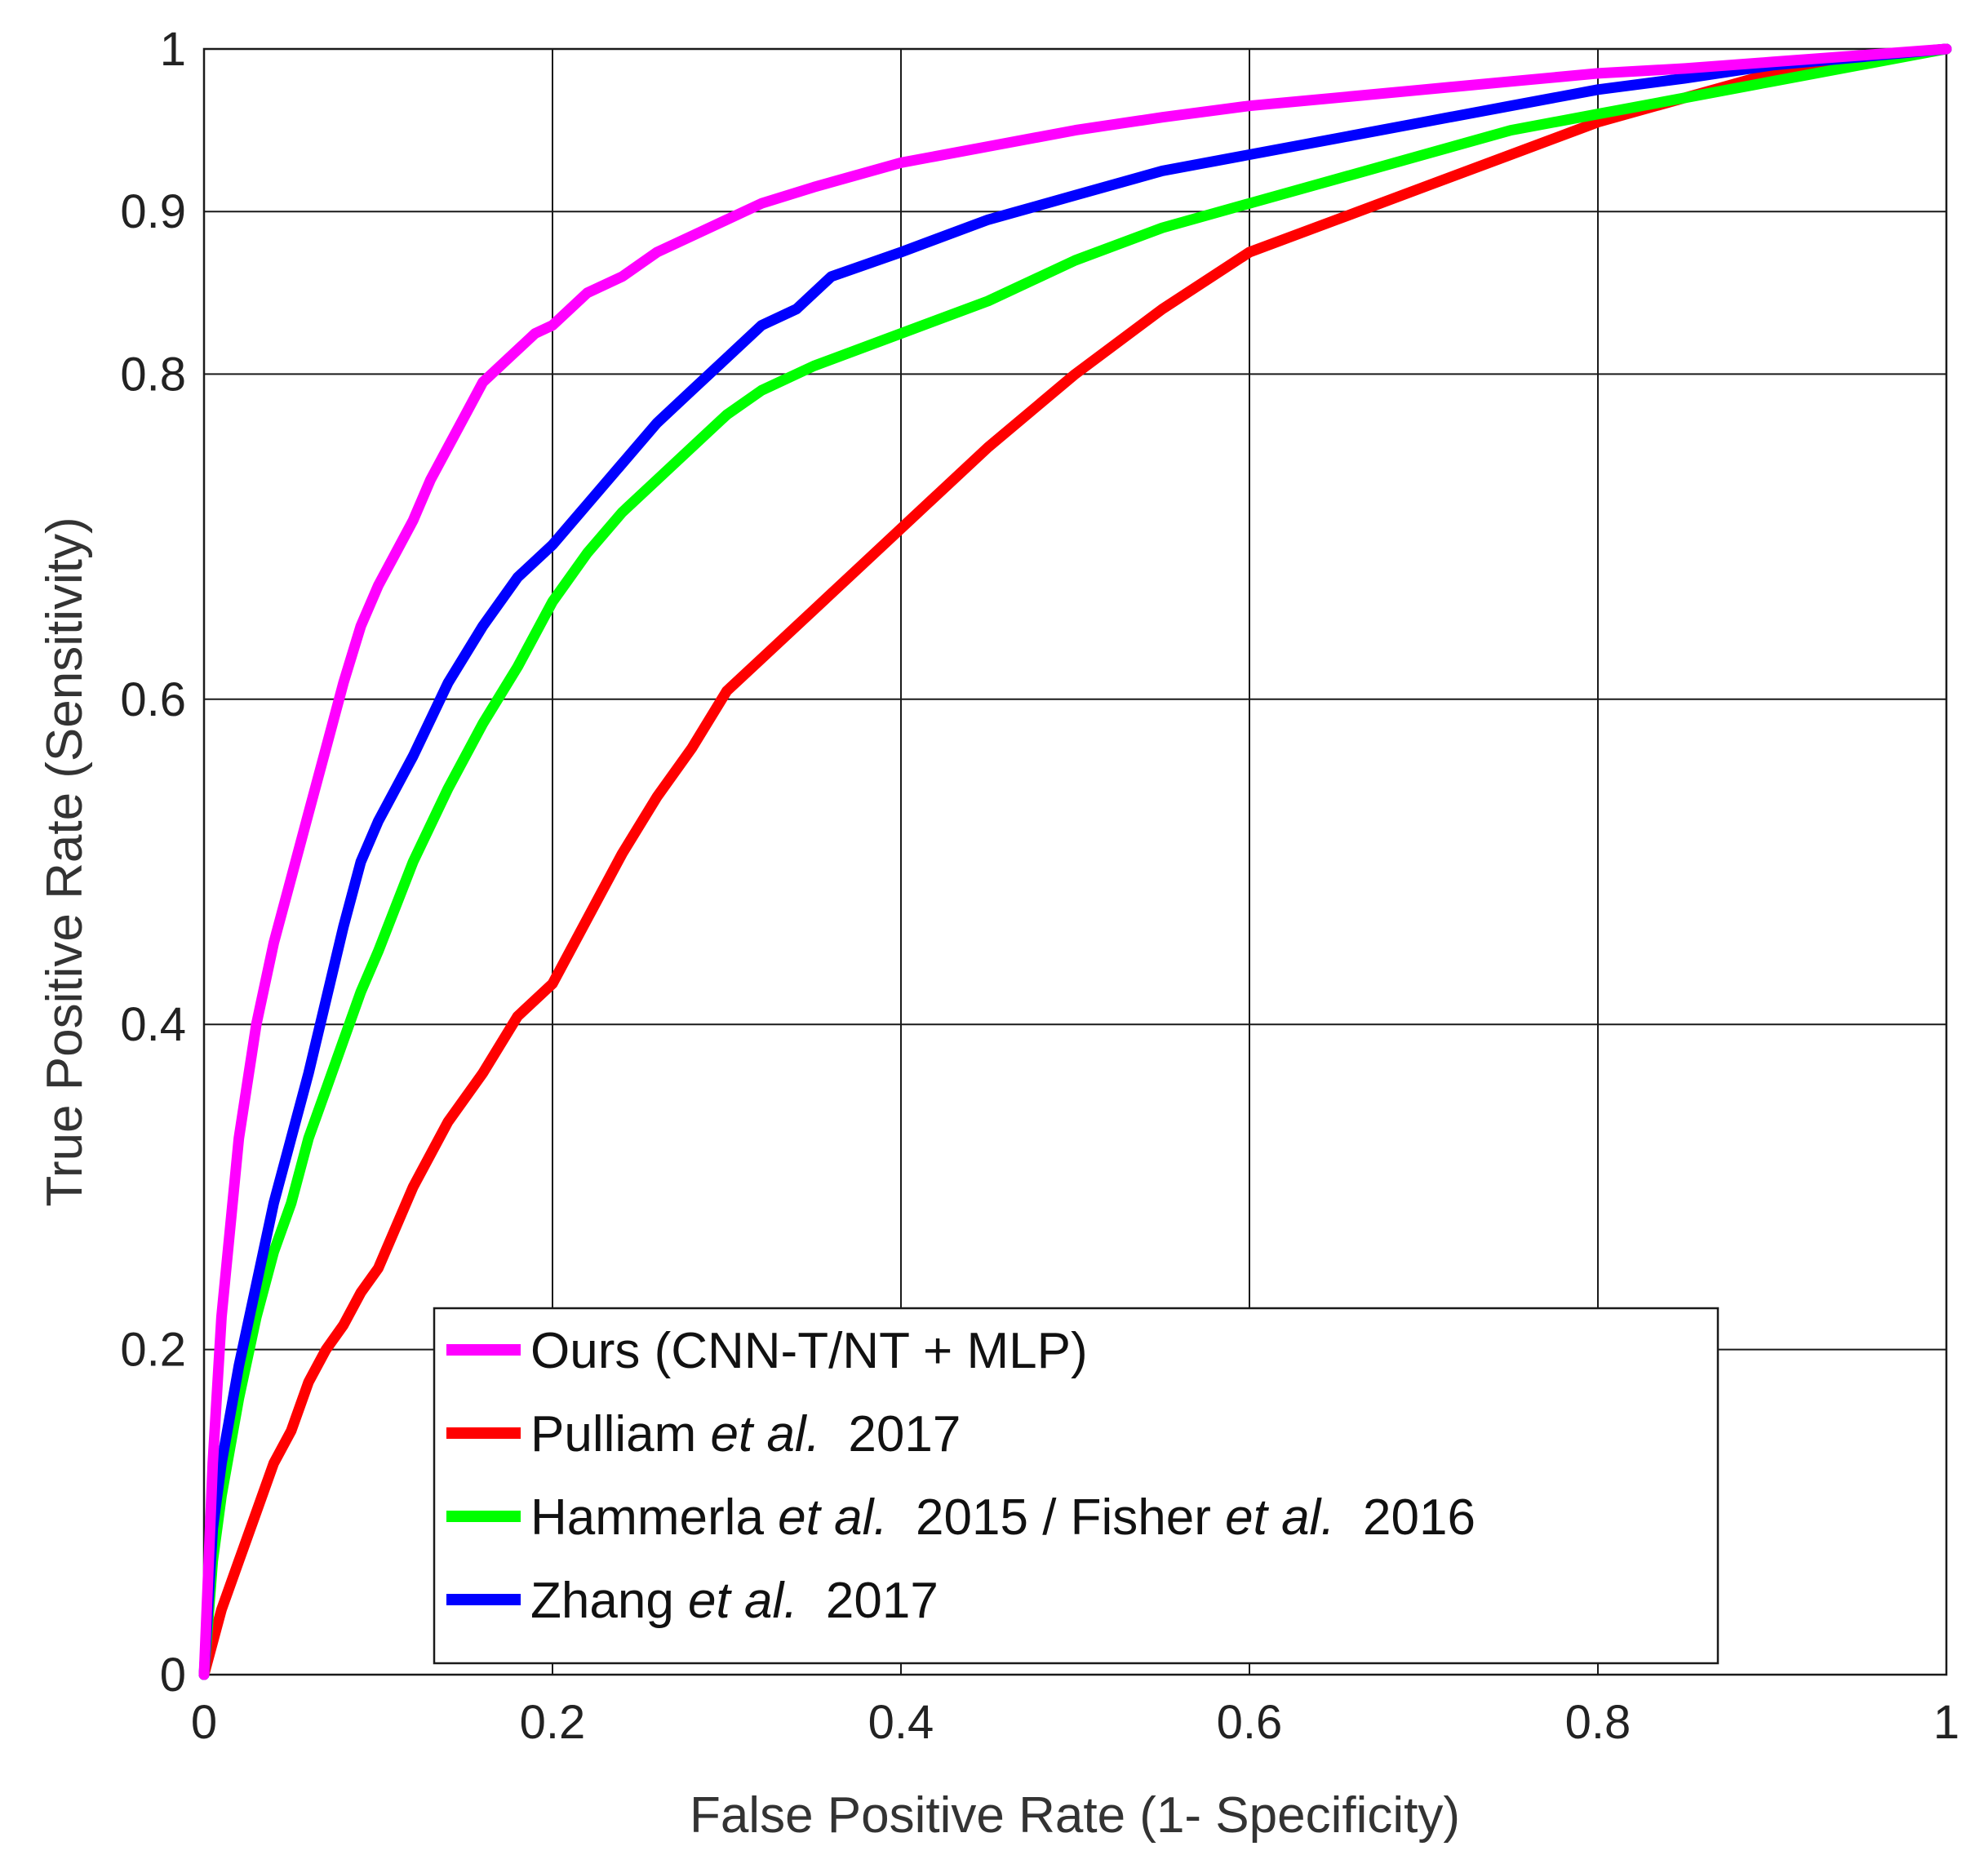  Describe the element at coordinates (654, 1517) in the screenshot. I see `legend-label-part: Hammerla` at that location.